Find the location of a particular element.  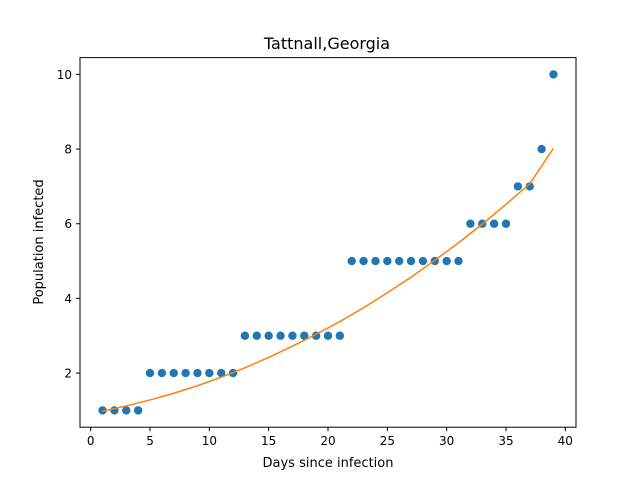

y-tick-label: 2 is located at coordinates (68, 374).